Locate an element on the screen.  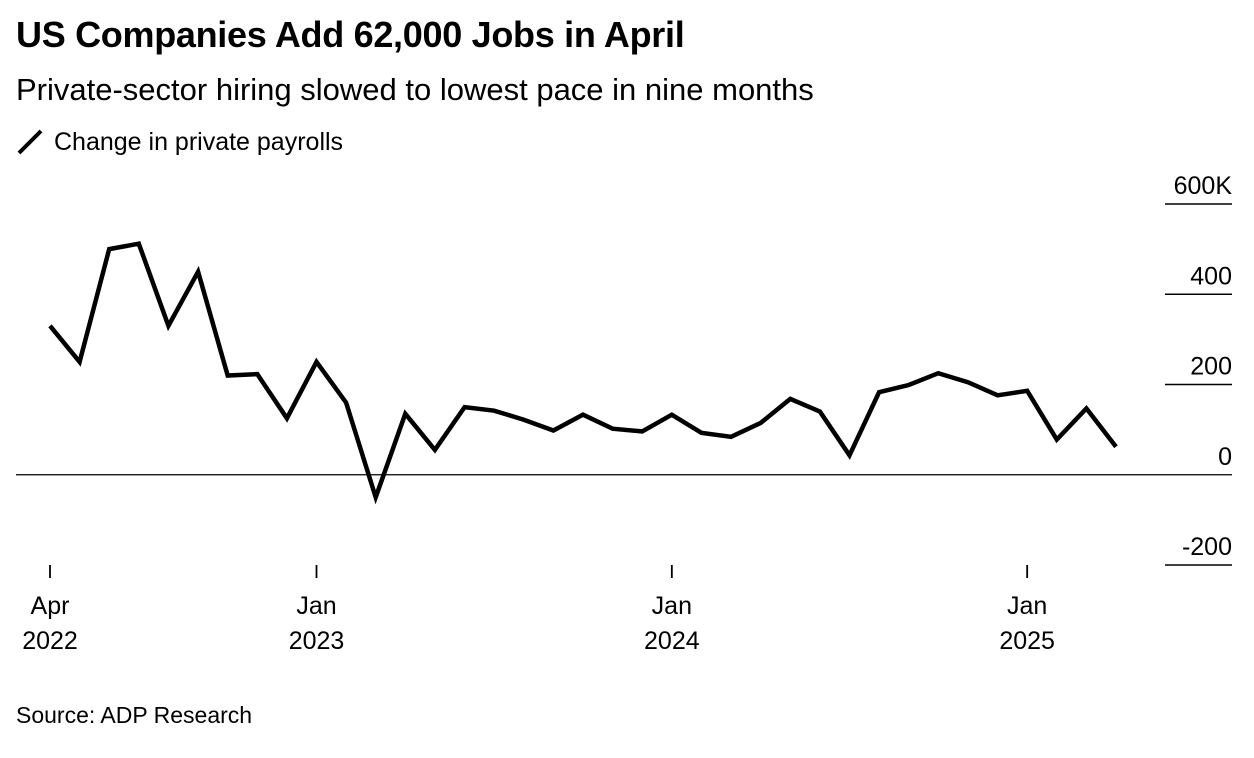
y-tick-label: 200 is located at coordinates (1211, 367).